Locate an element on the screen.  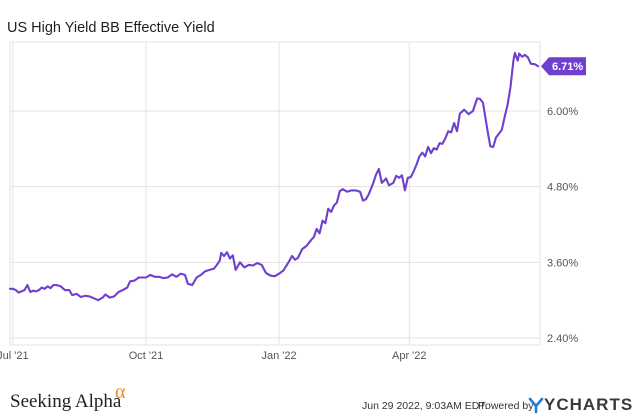
last-value-badge-shape is located at coordinates (563, 66).